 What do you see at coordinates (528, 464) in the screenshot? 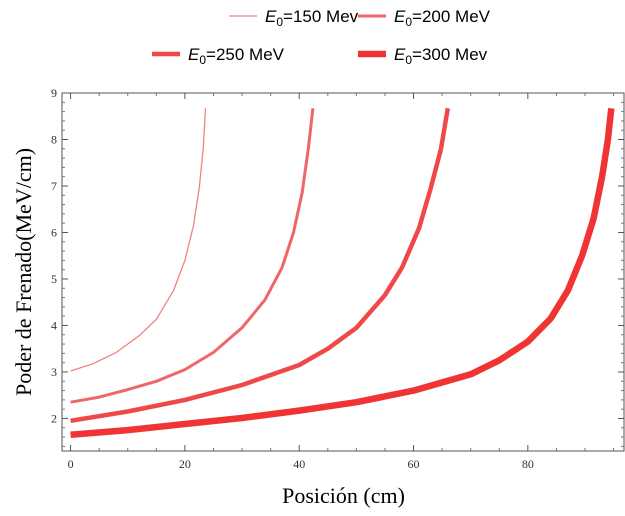
I see `x-tick-label: 80` at bounding box center [528, 464].